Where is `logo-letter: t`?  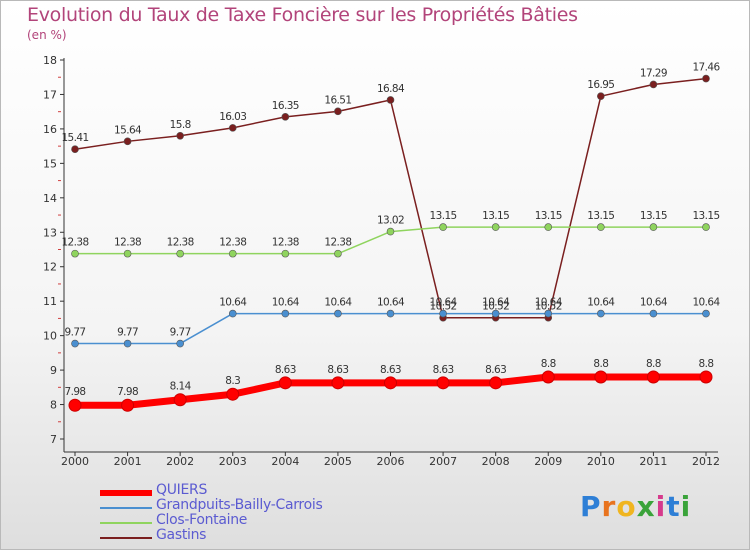 logo-letter: t is located at coordinates (673, 506).